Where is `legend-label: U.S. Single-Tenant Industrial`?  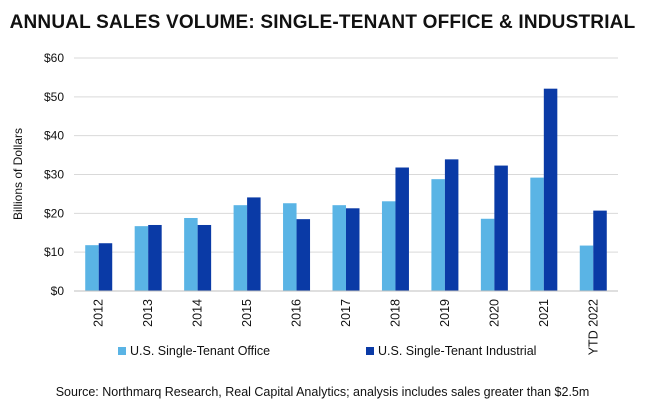
legend-label: U.S. Single-Tenant Industrial is located at coordinates (457, 351).